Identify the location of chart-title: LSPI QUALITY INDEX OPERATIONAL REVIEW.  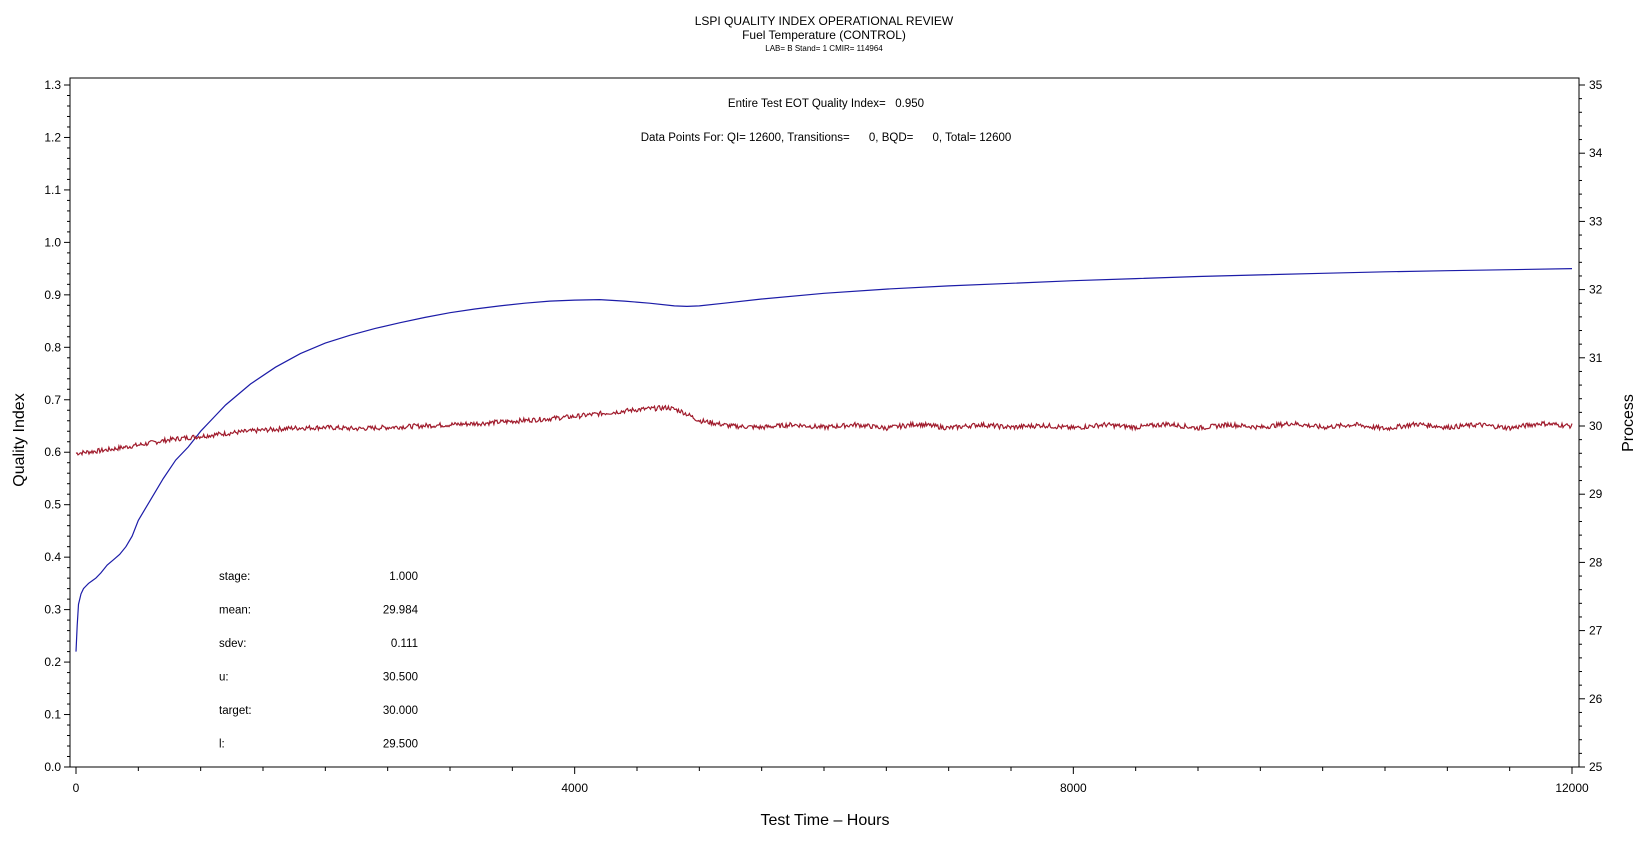
(824, 21).